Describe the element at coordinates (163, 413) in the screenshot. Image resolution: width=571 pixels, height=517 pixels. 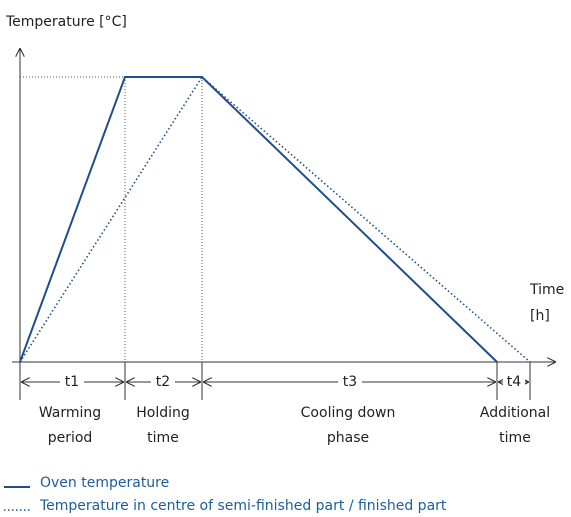
I see `phase-label: Holding` at that location.